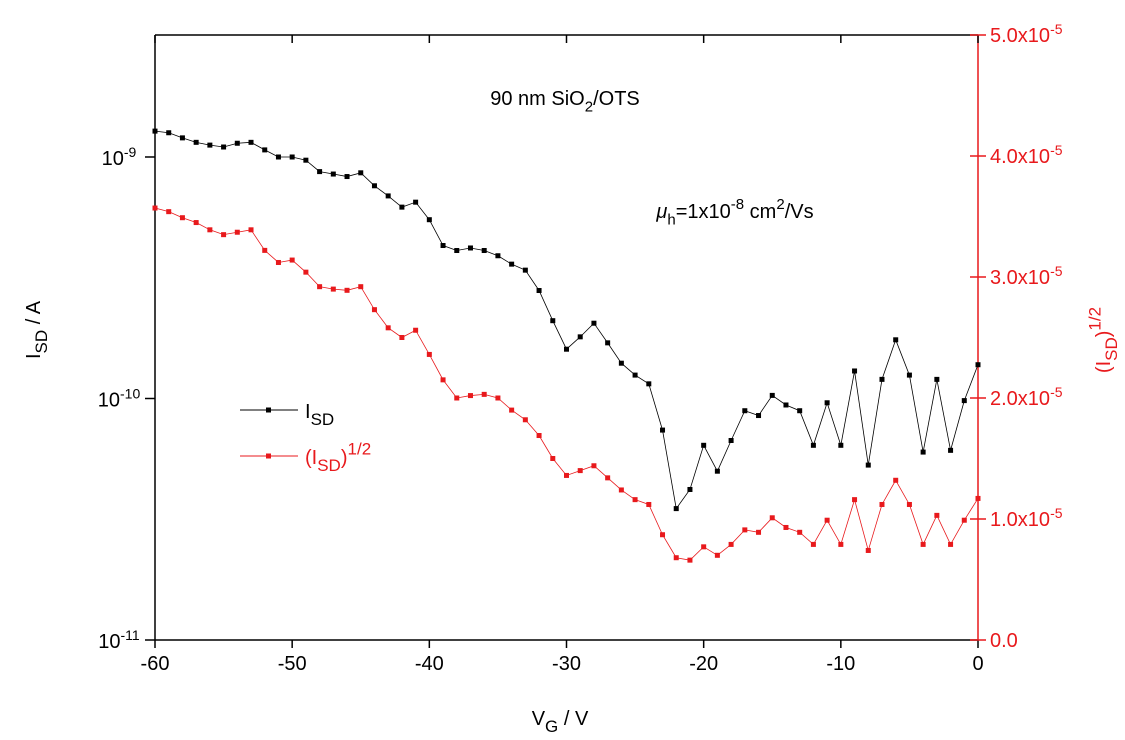  Describe the element at coordinates (551, 726) in the screenshot. I see `x-axis-title-part: G` at that location.